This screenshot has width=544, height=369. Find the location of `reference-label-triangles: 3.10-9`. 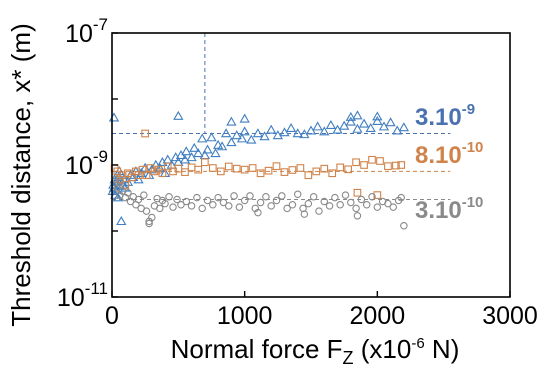

reference-label-triangles: 3.10-9 is located at coordinates (445, 116).